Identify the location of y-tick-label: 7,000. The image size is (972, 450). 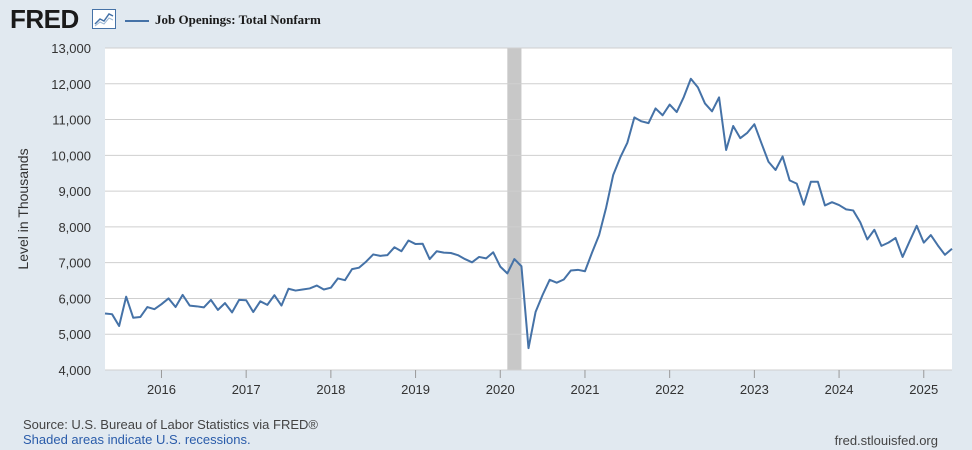
(74, 263).